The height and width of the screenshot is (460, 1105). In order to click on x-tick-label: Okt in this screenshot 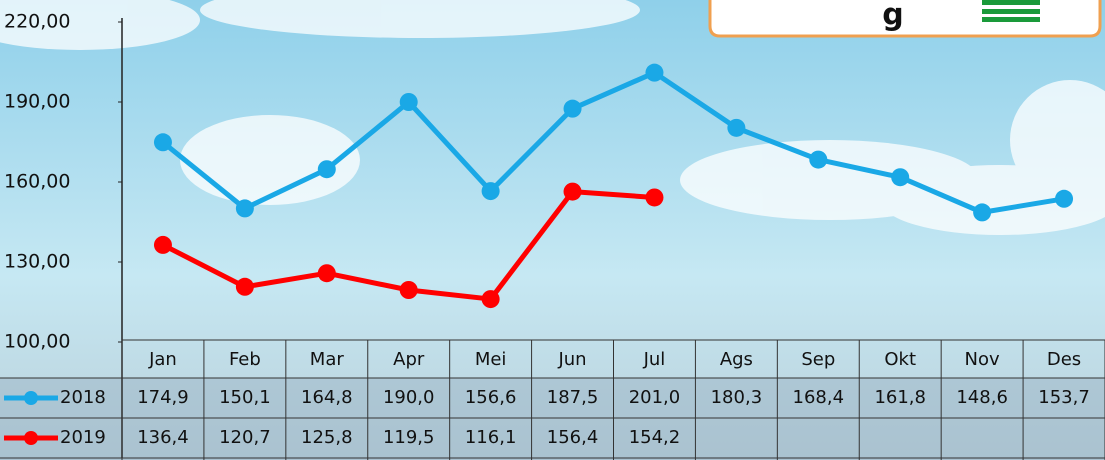, I will do `click(900, 359)`.